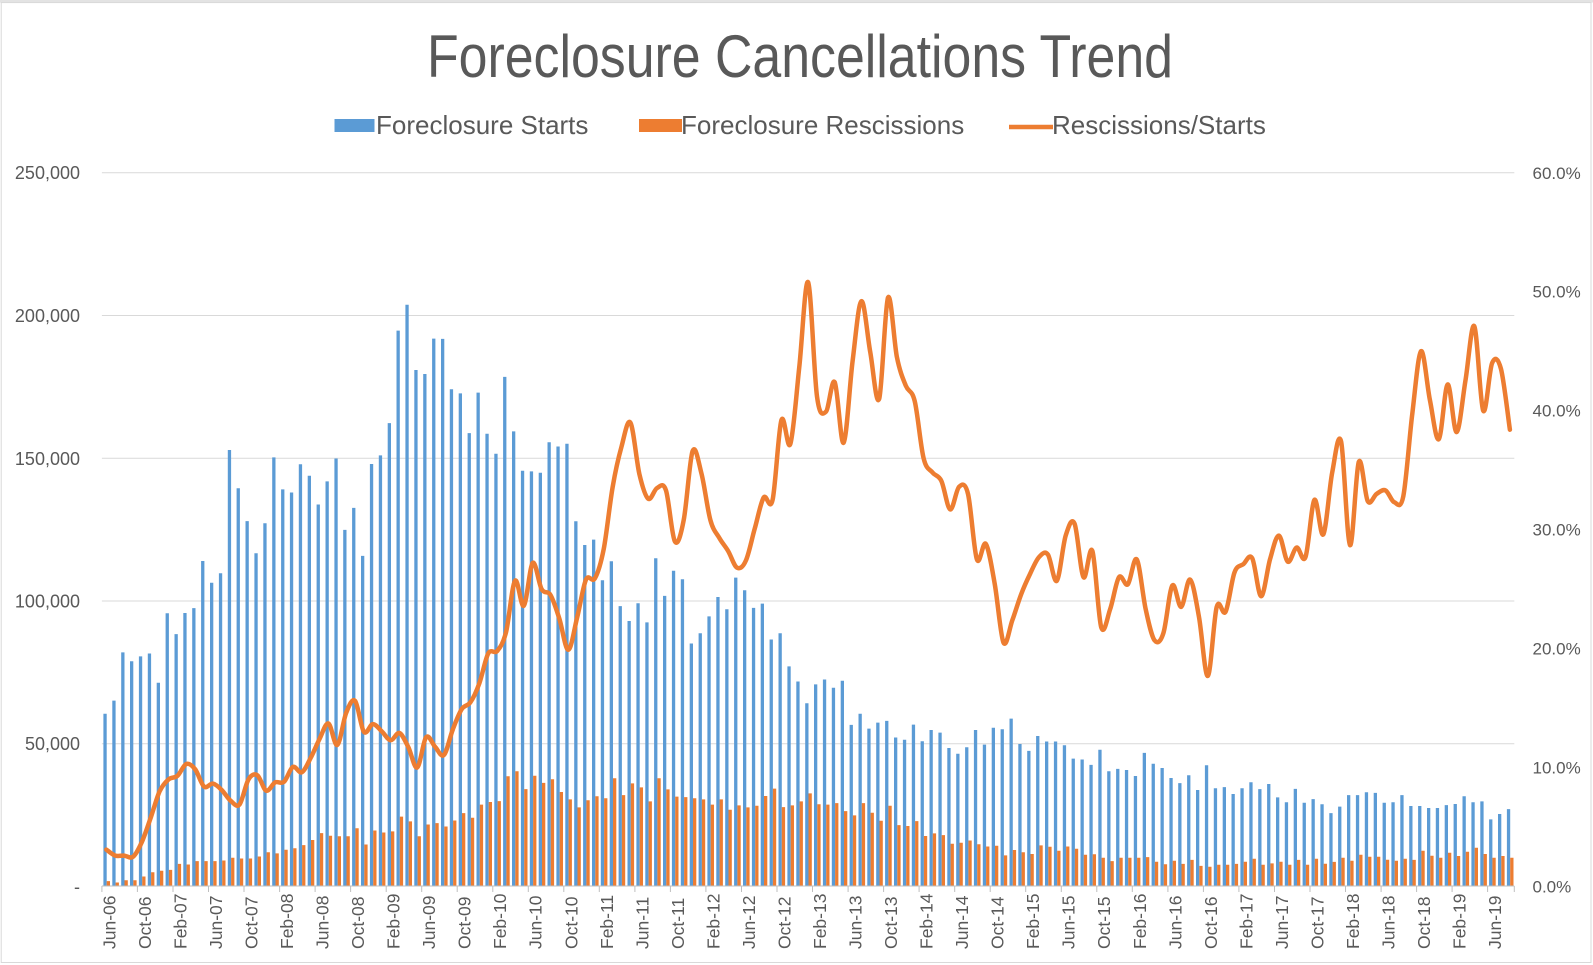  I want to click on svg-text: Oct-14, so click(998, 922).